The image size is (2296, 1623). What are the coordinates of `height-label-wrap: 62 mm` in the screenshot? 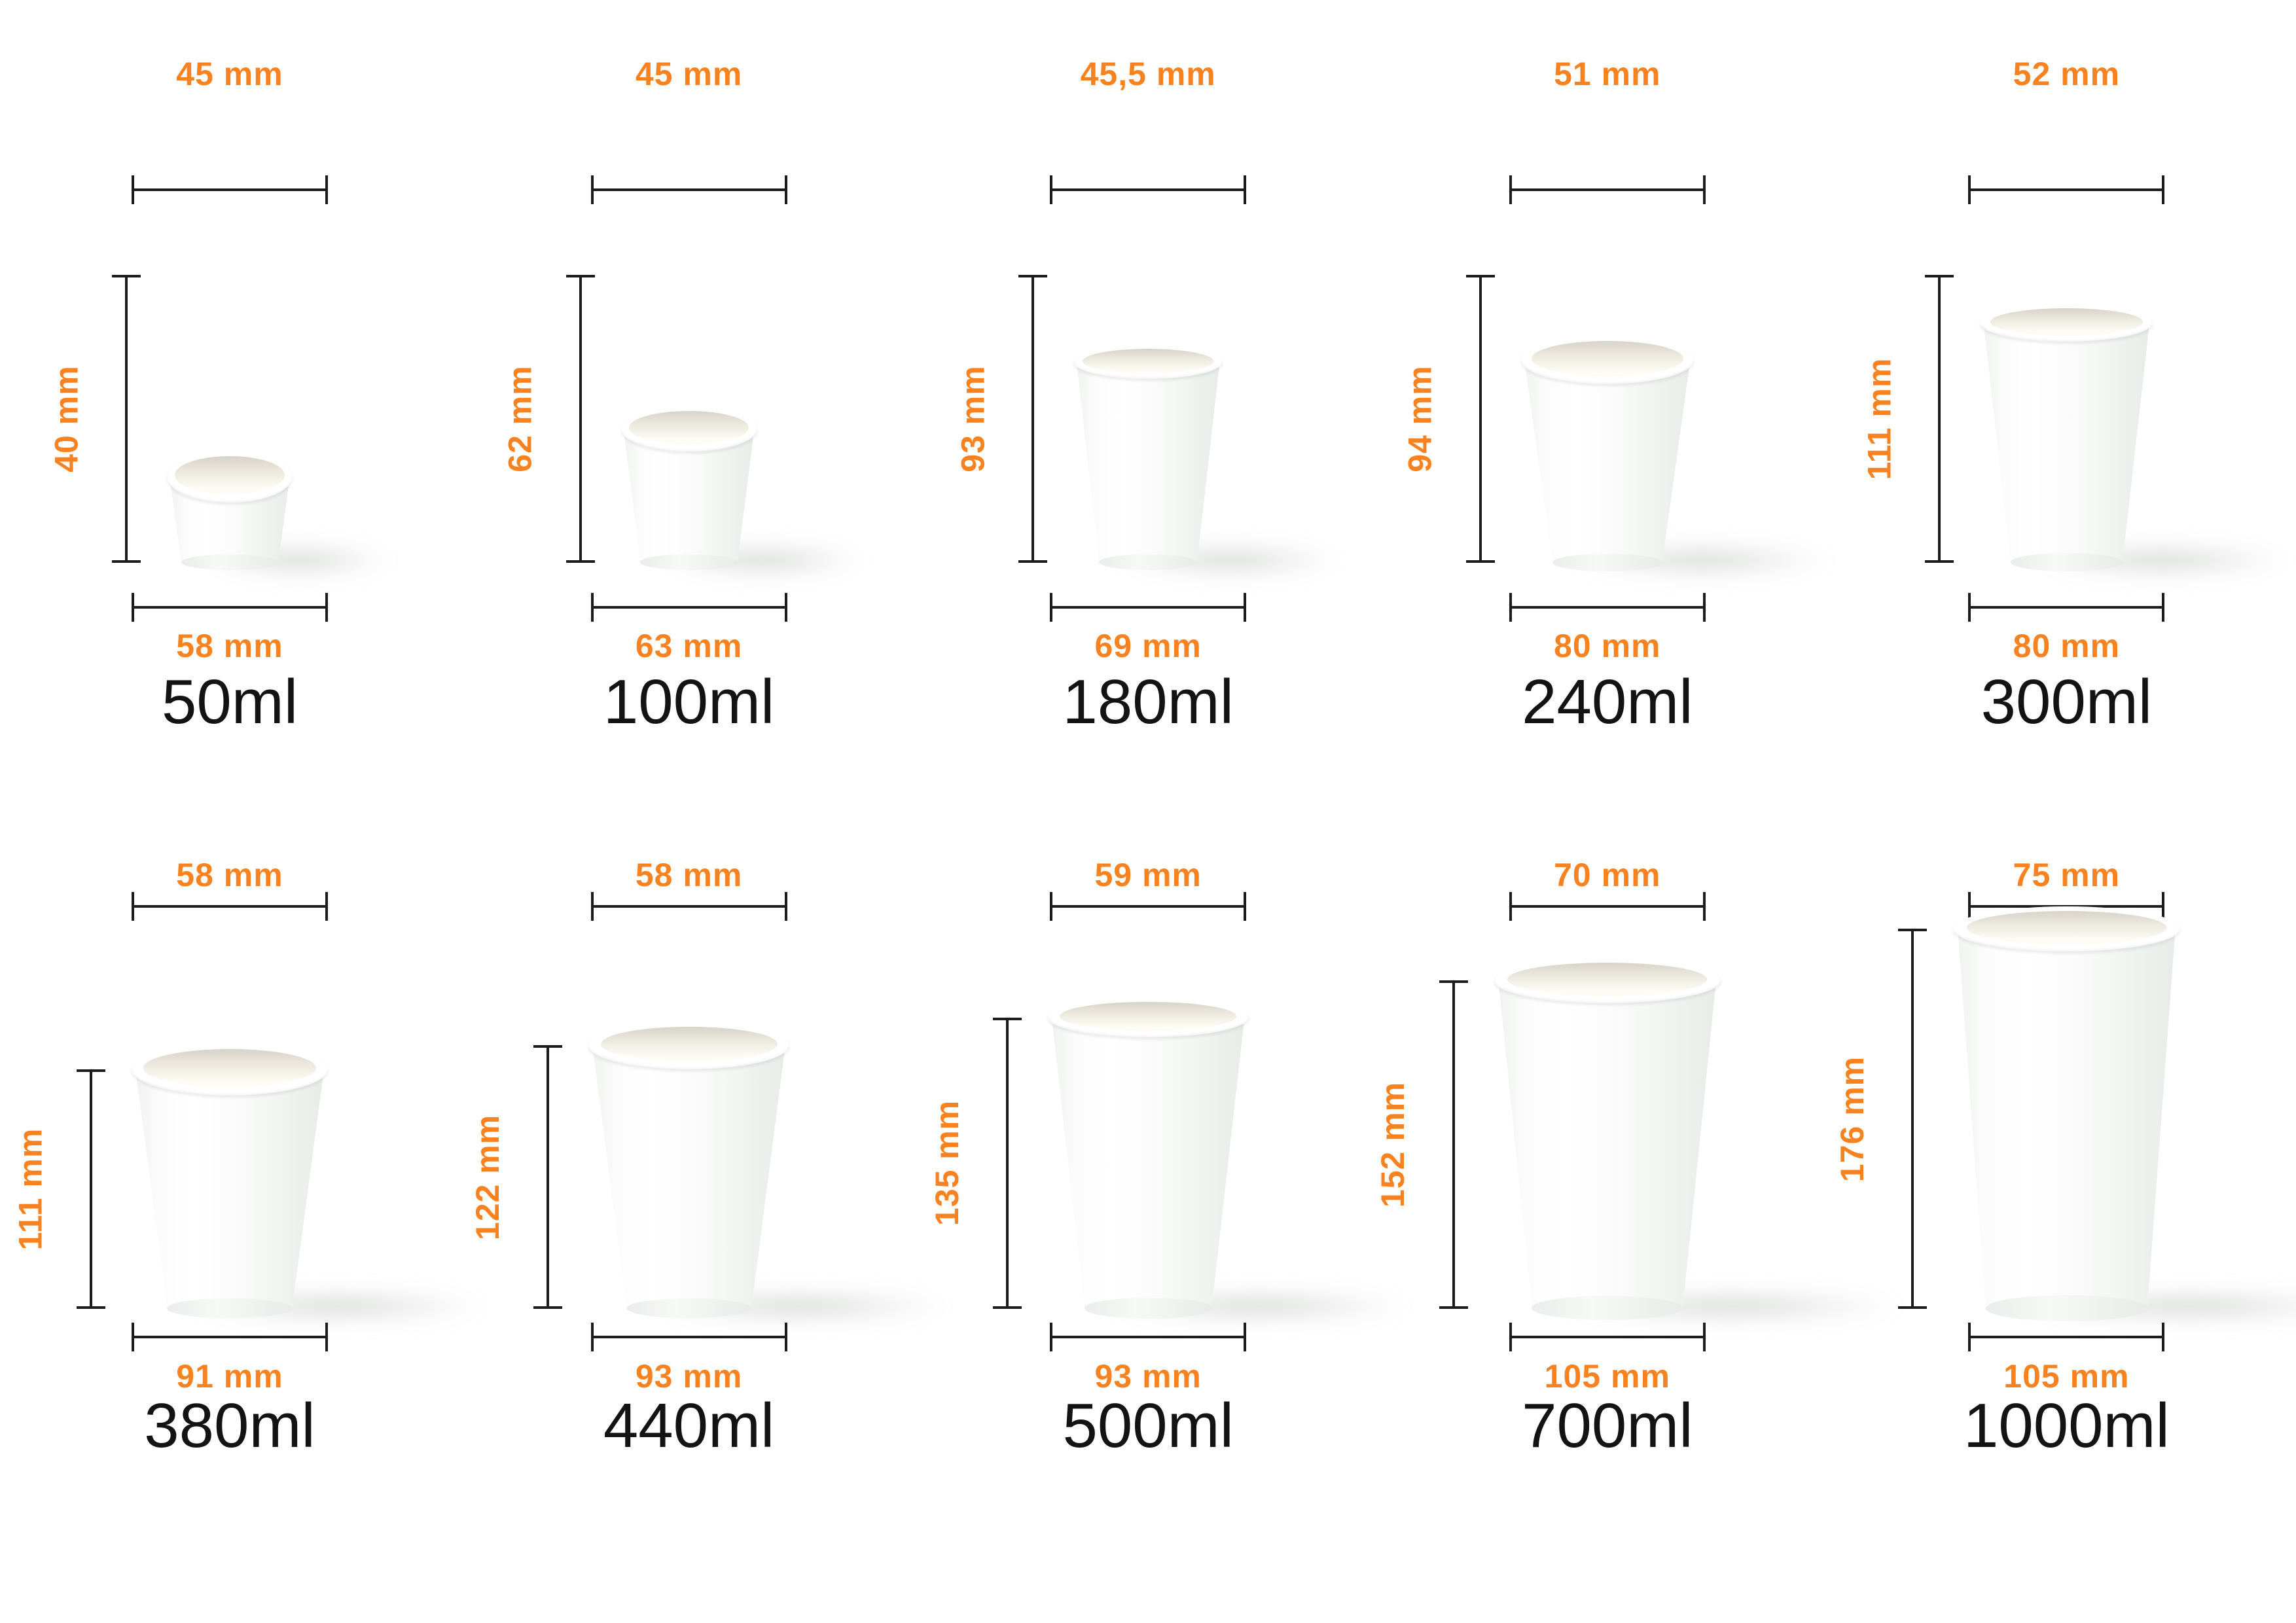 It's located at (520, 419).